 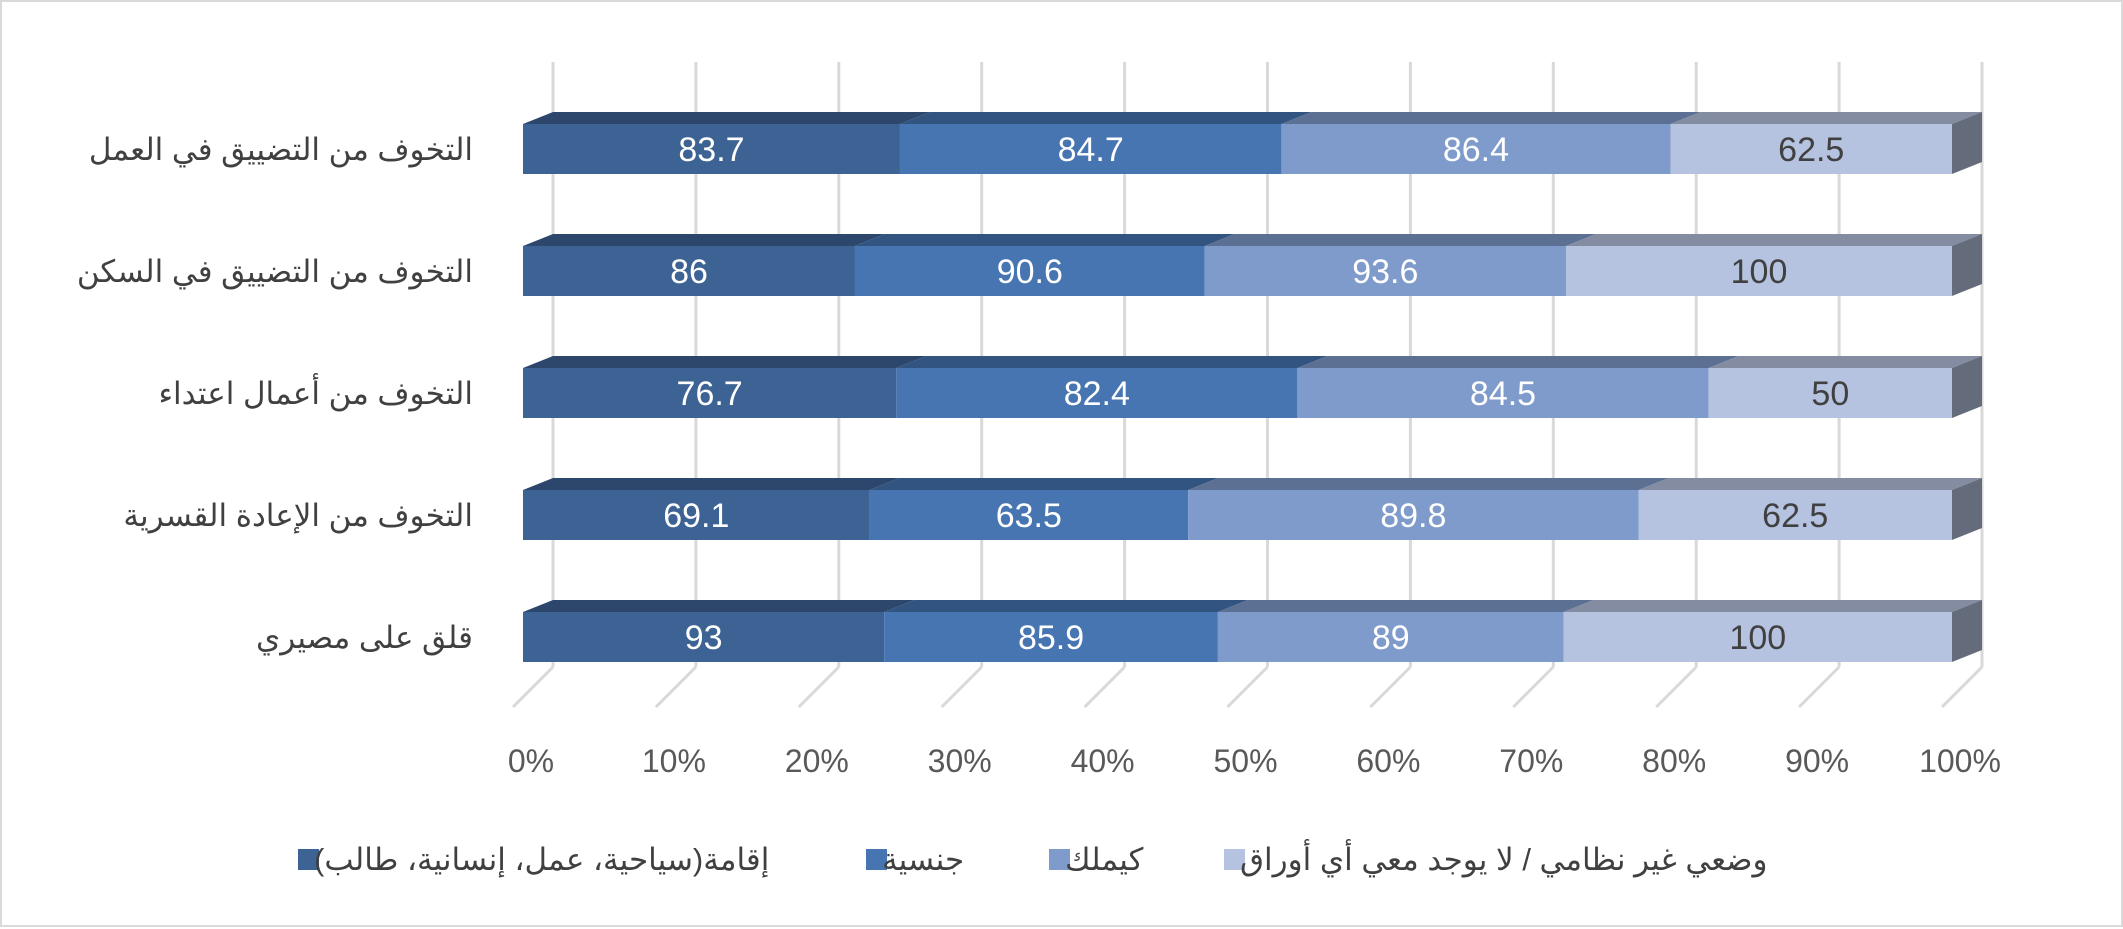 I want to click on data-label: 82.4, so click(x=1097, y=394).